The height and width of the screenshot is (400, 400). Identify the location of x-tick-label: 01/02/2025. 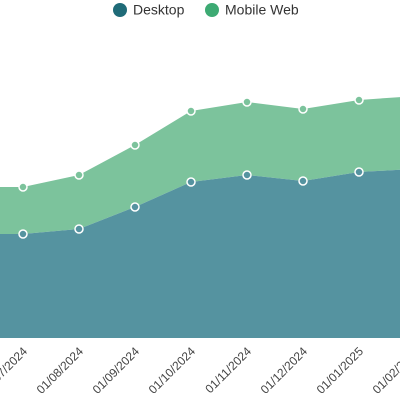
(385, 370).